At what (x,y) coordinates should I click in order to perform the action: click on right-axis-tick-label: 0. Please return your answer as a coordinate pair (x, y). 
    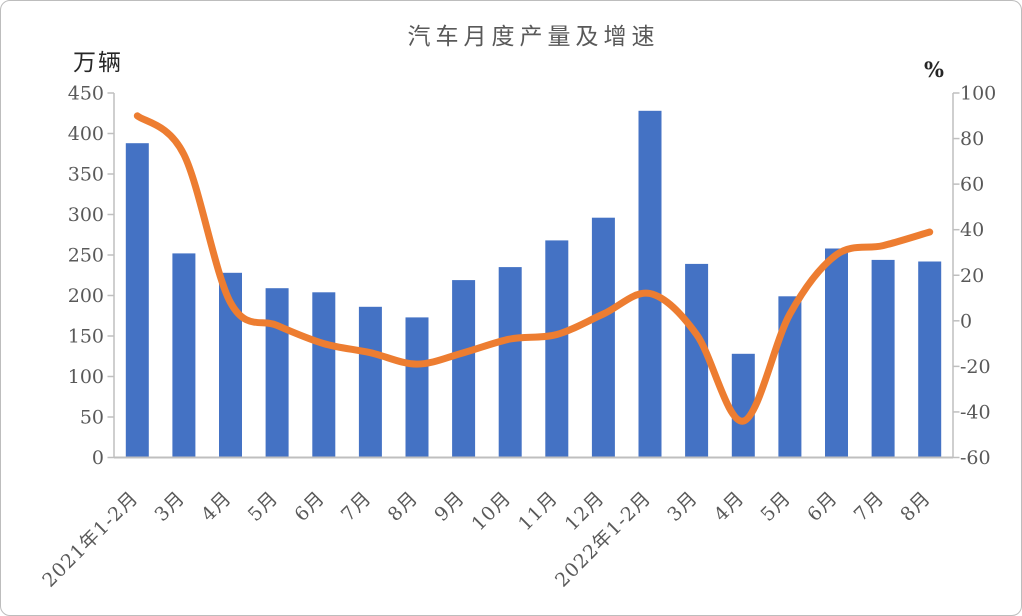
    Looking at the image, I should click on (966, 321).